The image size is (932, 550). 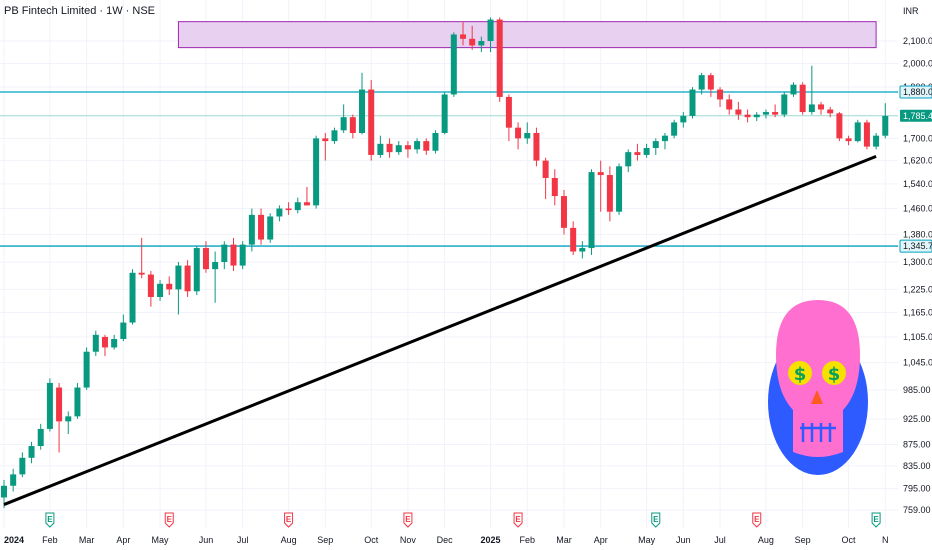 What do you see at coordinates (917, 234) in the screenshot?
I see `price-tick-label: 1,380.00` at bounding box center [917, 234].